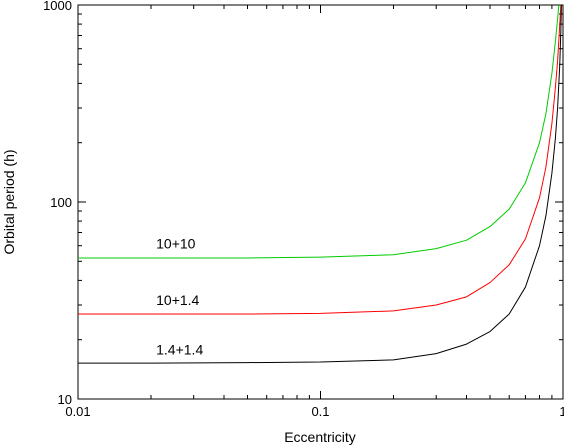 The height and width of the screenshot is (447, 564). I want to click on curve-annotation-2: 10+1.4, so click(177, 300).